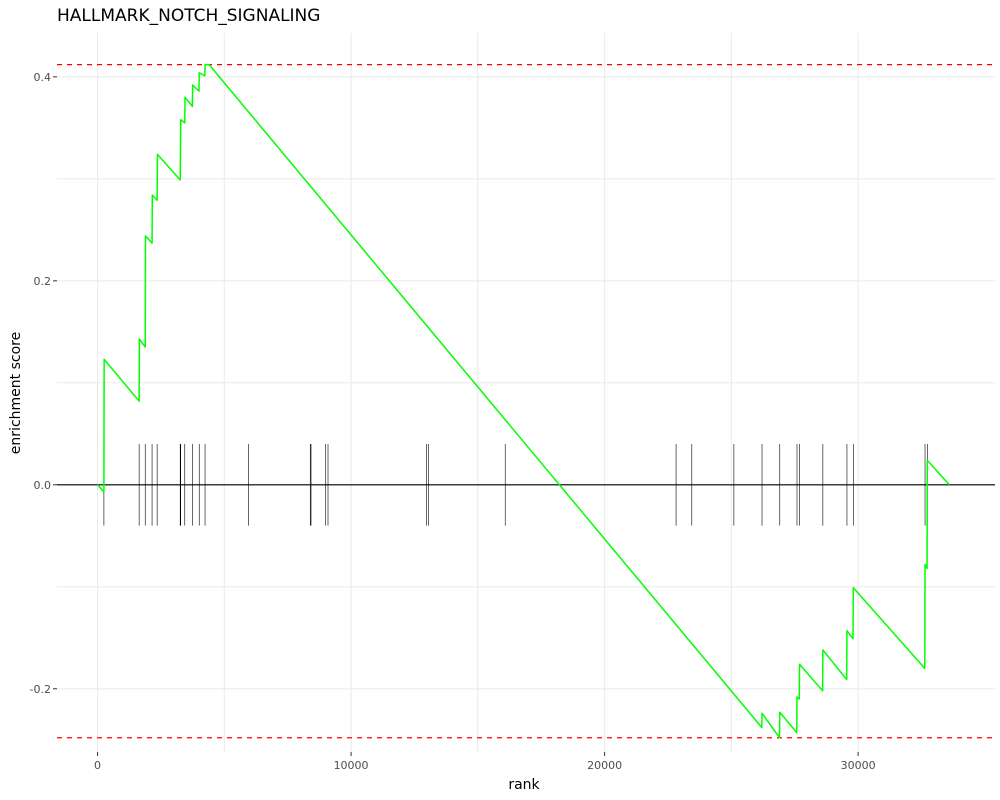 This screenshot has width=1000, height=800. Describe the element at coordinates (43, 77) in the screenshot. I see `y-tick-label: 0.4` at that location.